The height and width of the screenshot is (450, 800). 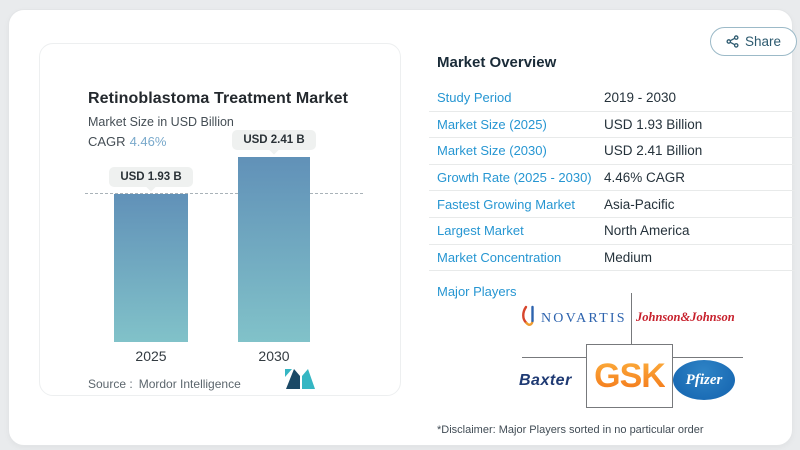 I want to click on chart-title: Retinoblastoma Treatment Market, so click(x=218, y=98).